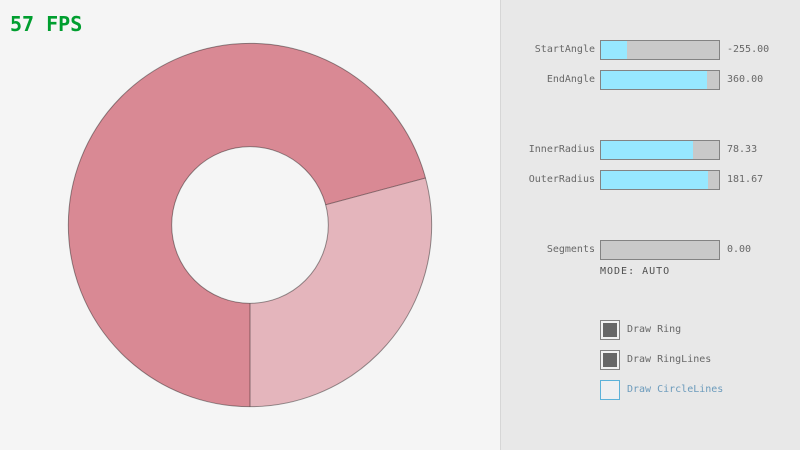  Describe the element at coordinates (748, 49) in the screenshot. I see `slider-value: -255.00` at that location.